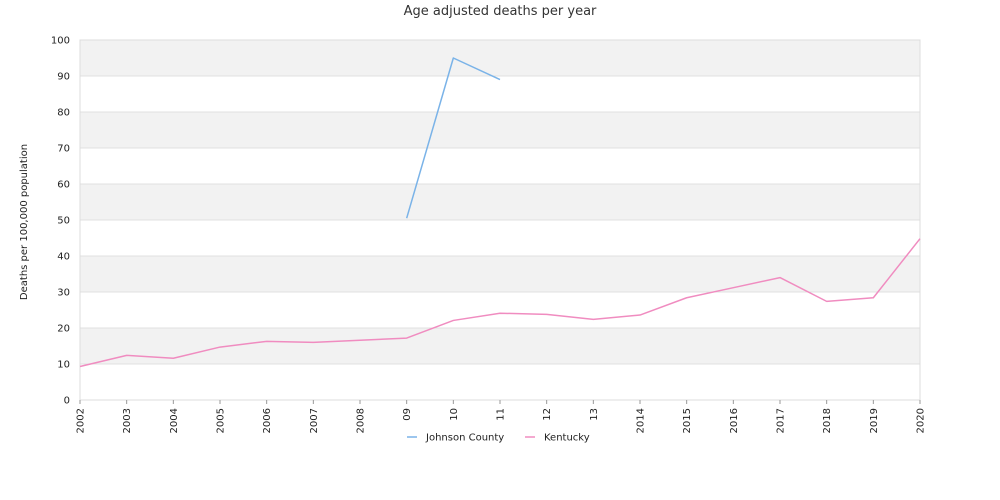 Image resolution: width=1000 pixels, height=500 pixels. I want to click on x-tick-label: 09, so click(407, 414).